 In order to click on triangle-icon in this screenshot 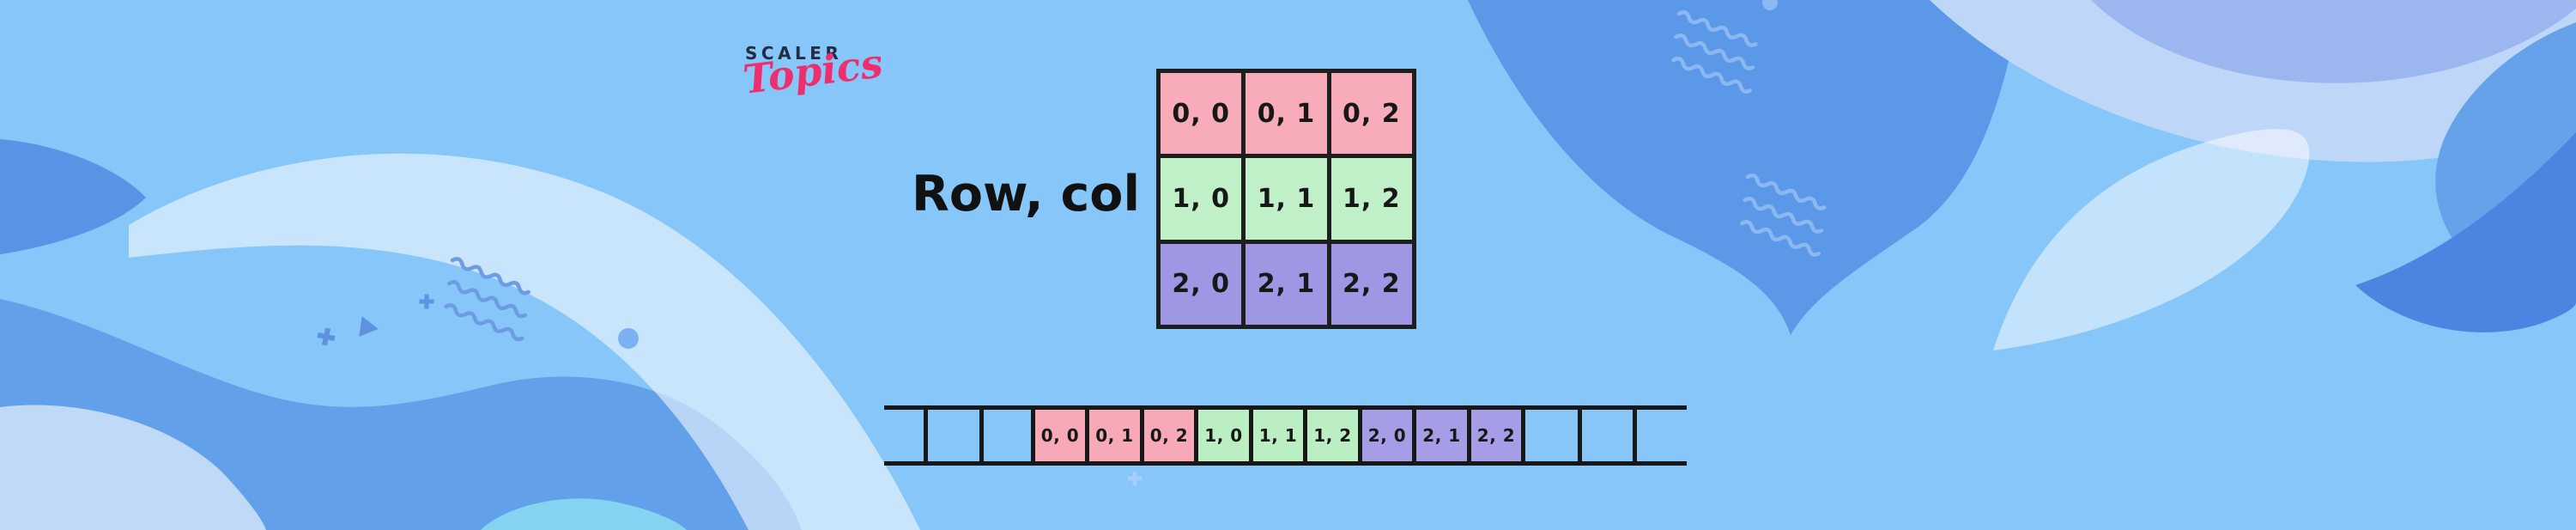, I will do `click(369, 326)`.